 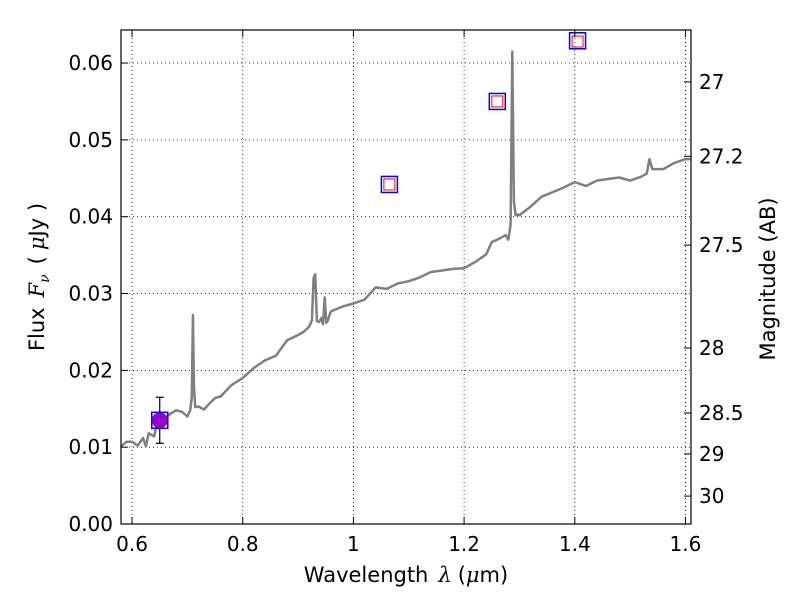 I want to click on mag-tick-label: 28, so click(x=711, y=348).